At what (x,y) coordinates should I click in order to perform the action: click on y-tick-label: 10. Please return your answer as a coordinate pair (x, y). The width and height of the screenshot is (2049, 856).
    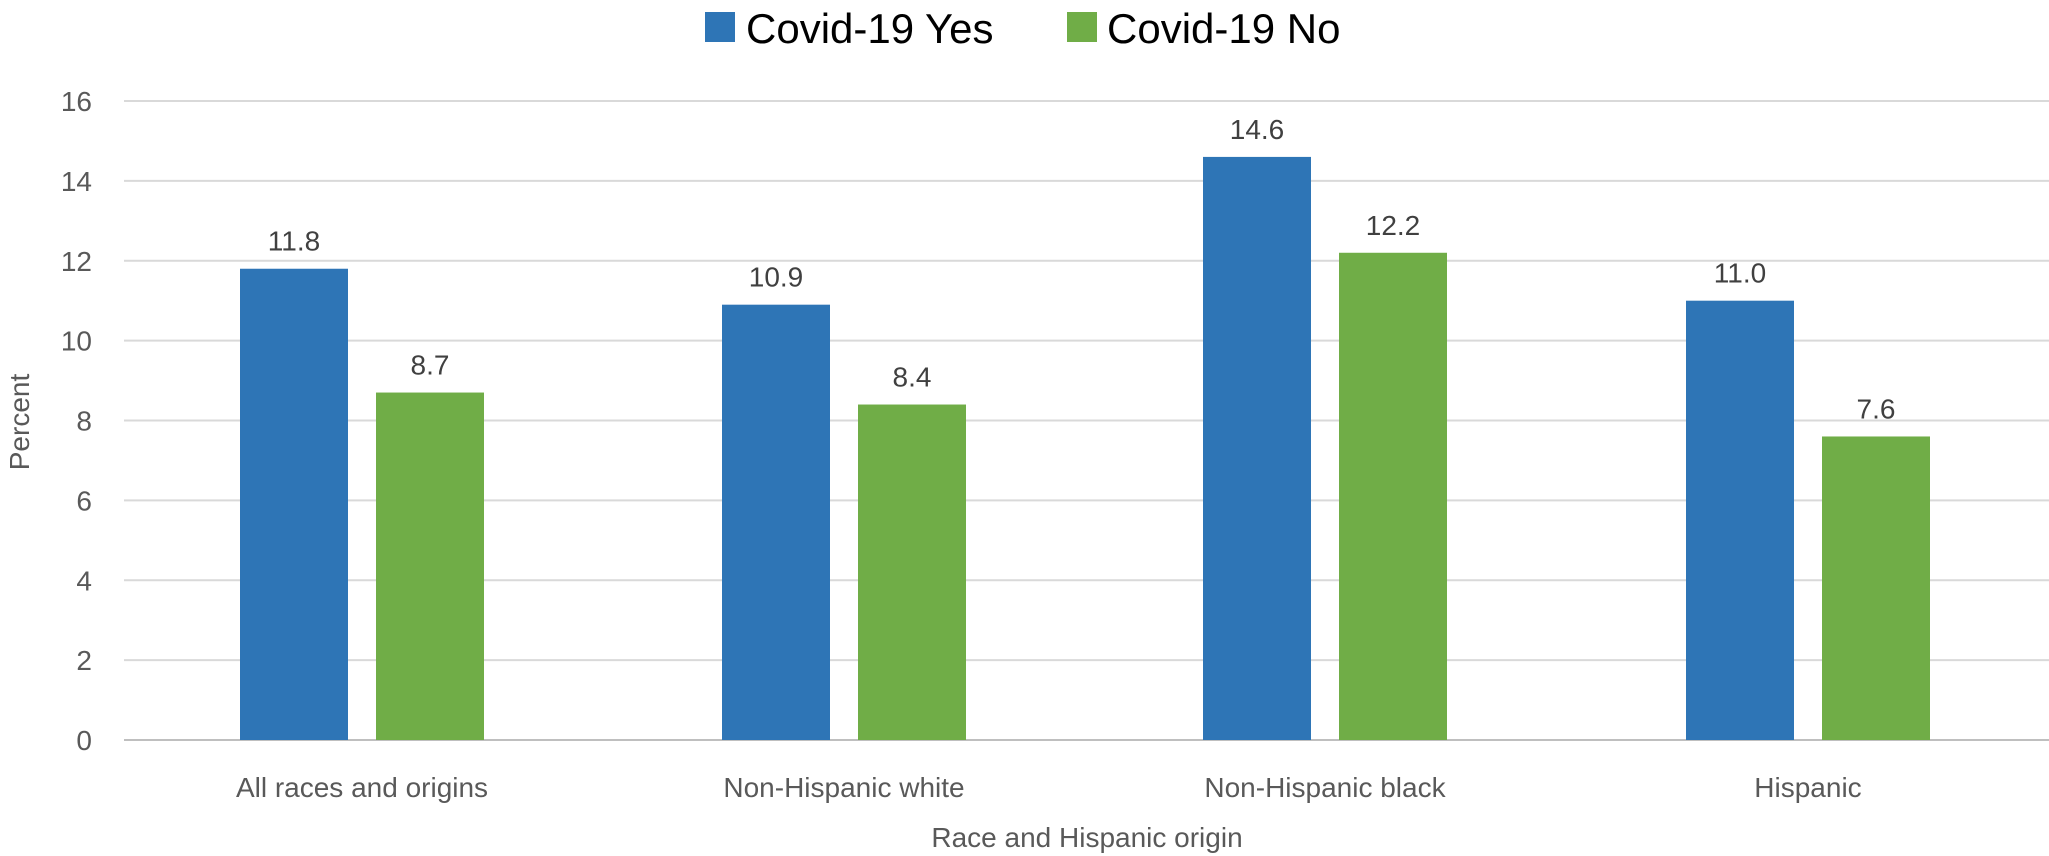
    Looking at the image, I should click on (76, 341).